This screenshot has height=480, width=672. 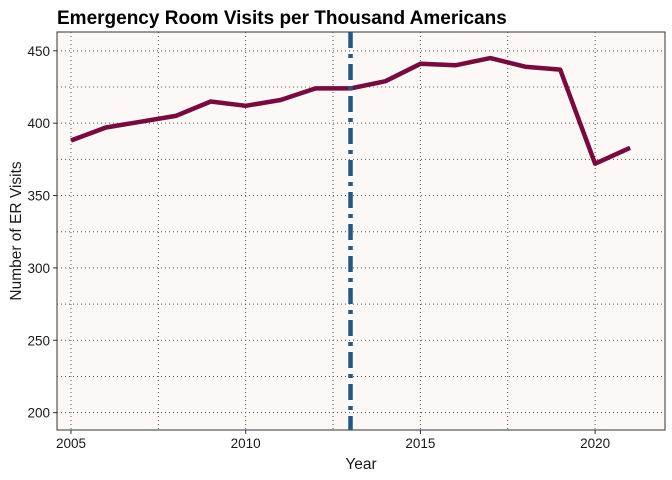 What do you see at coordinates (38, 196) in the screenshot?
I see `y-tick-label: 350` at bounding box center [38, 196].